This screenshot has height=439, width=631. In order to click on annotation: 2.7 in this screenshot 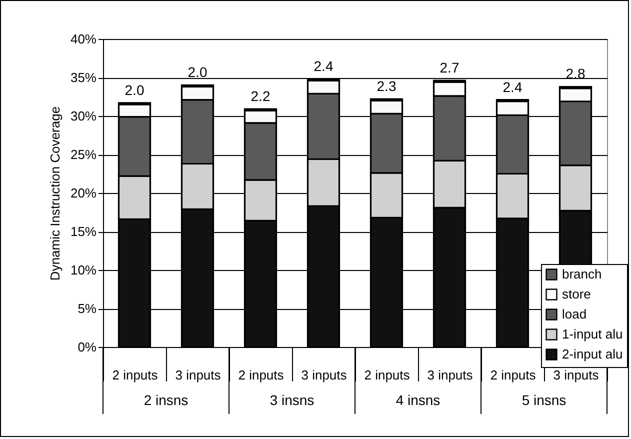, I will do `click(450, 68)`.